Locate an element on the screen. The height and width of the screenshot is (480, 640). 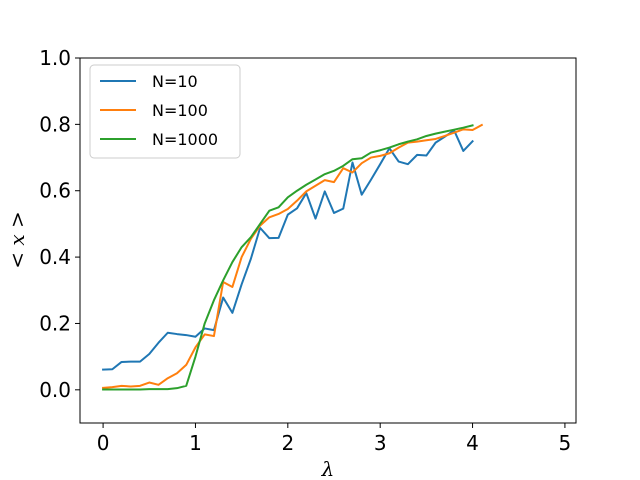
legend-label-1: N=10 is located at coordinates (175, 81).